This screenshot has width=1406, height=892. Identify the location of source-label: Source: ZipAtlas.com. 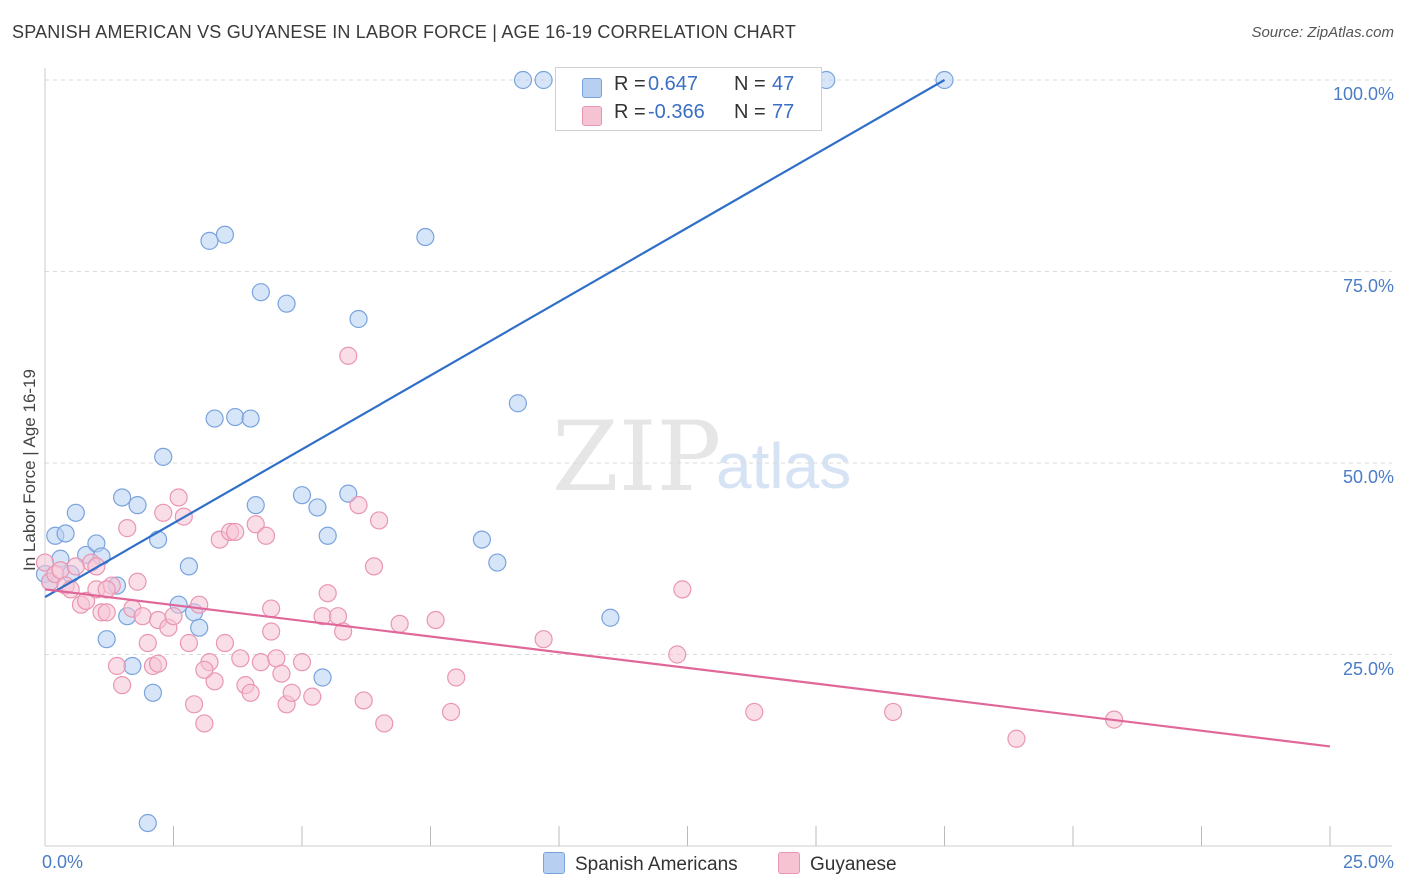
(1322, 32).